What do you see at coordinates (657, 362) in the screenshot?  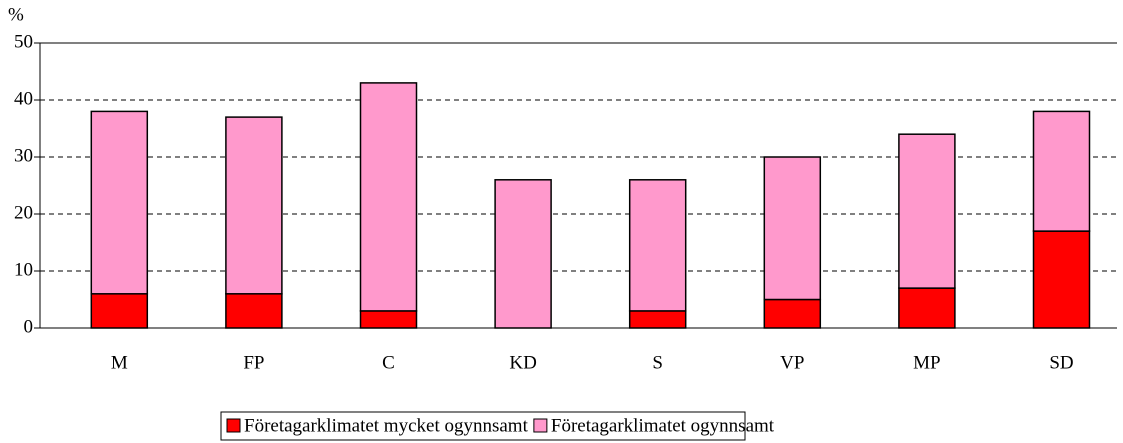 I see `x-tick-label: S` at bounding box center [657, 362].